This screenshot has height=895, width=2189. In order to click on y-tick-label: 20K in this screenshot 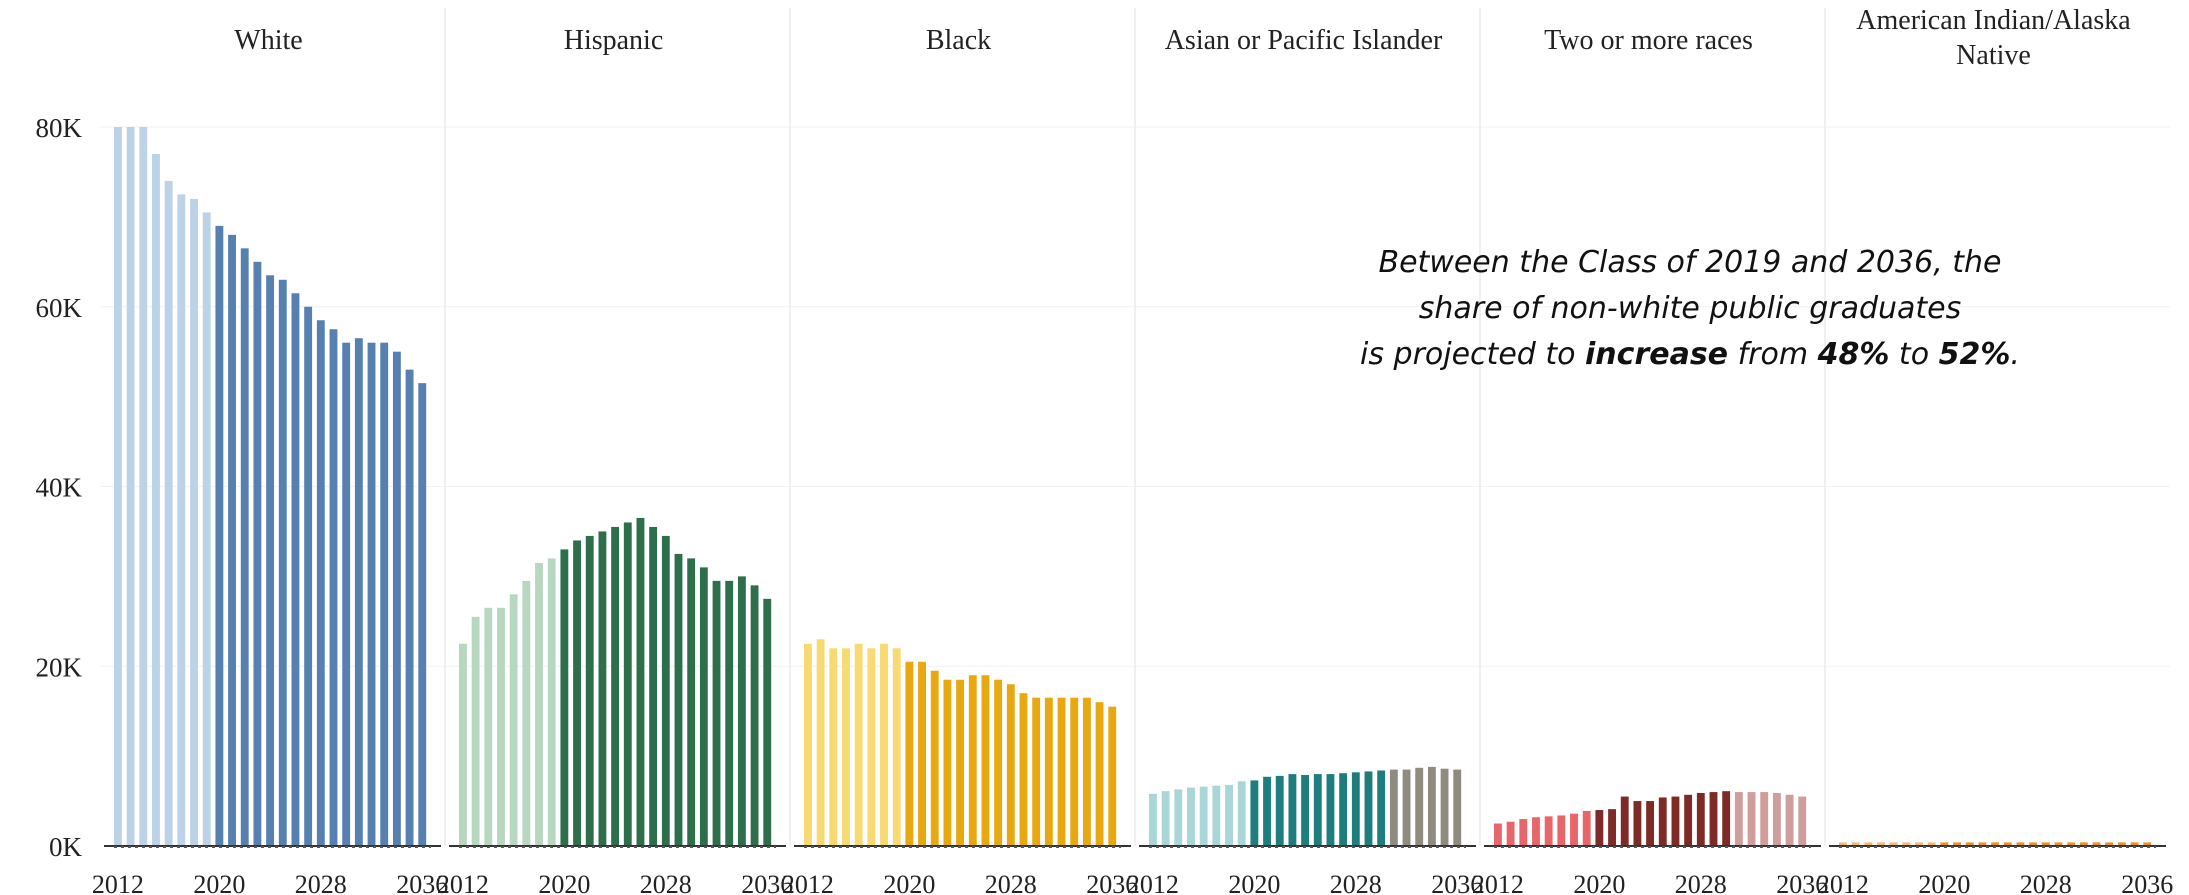, I will do `click(59, 667)`.